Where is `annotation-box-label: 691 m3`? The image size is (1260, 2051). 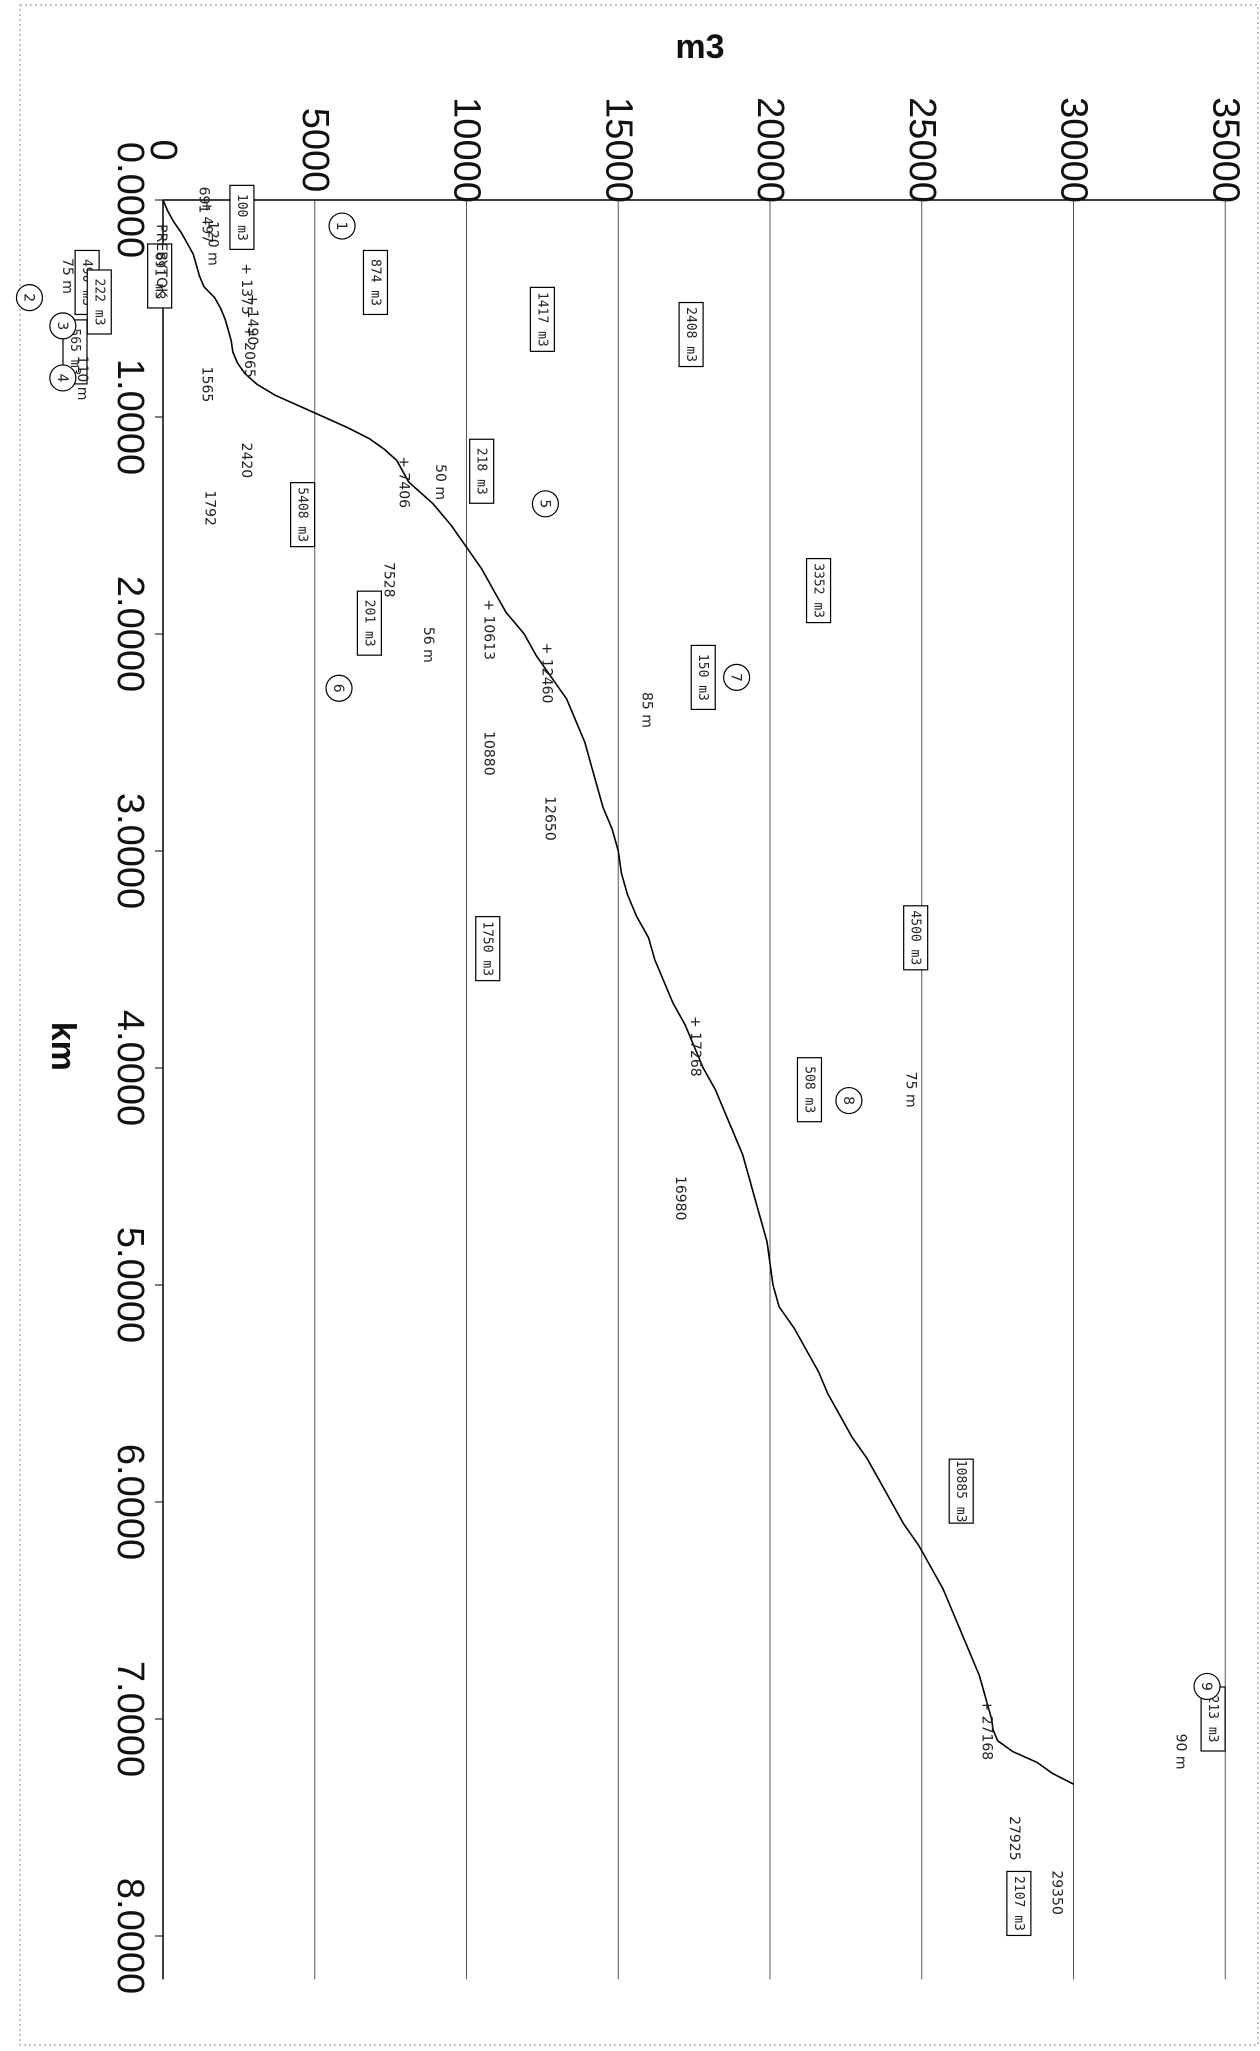 annotation-box-label: 691 m3 is located at coordinates (159, 275).